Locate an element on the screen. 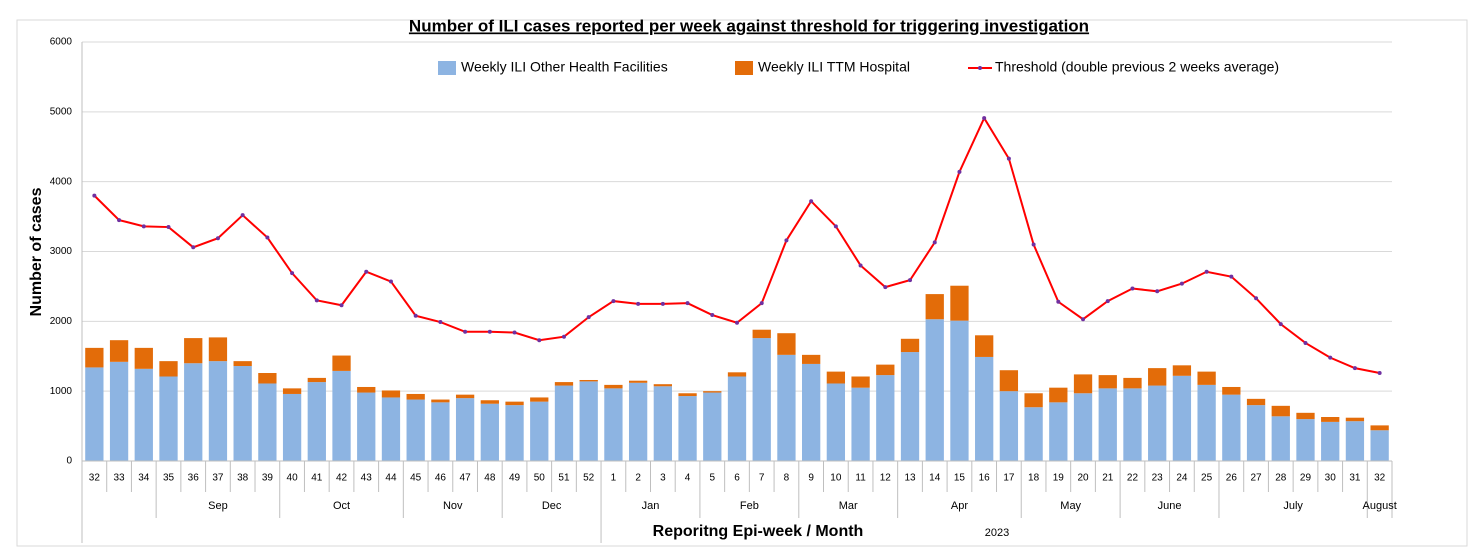 The width and height of the screenshot is (1471, 549). x-tick-label: 52 is located at coordinates (589, 478).